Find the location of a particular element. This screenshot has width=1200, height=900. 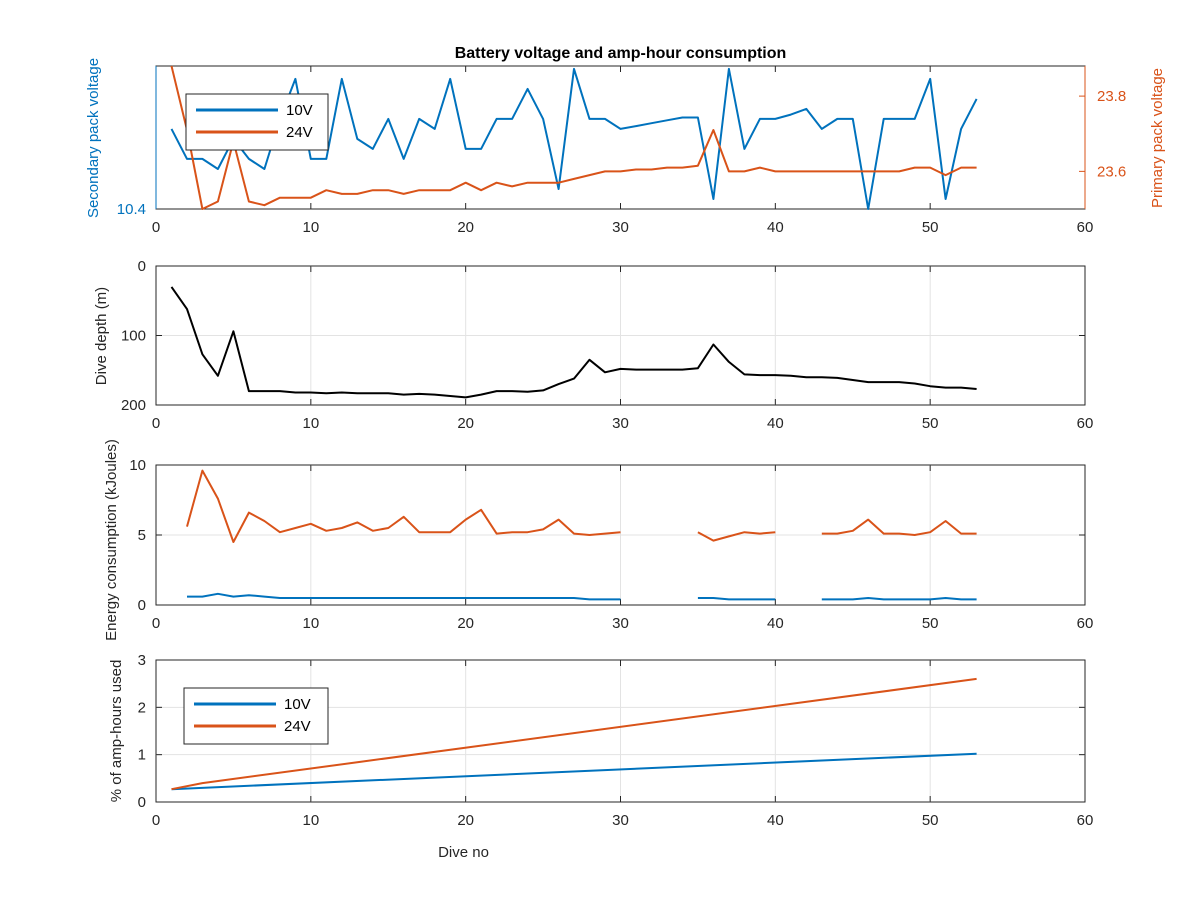

series-line-depth is located at coordinates (573, 342).